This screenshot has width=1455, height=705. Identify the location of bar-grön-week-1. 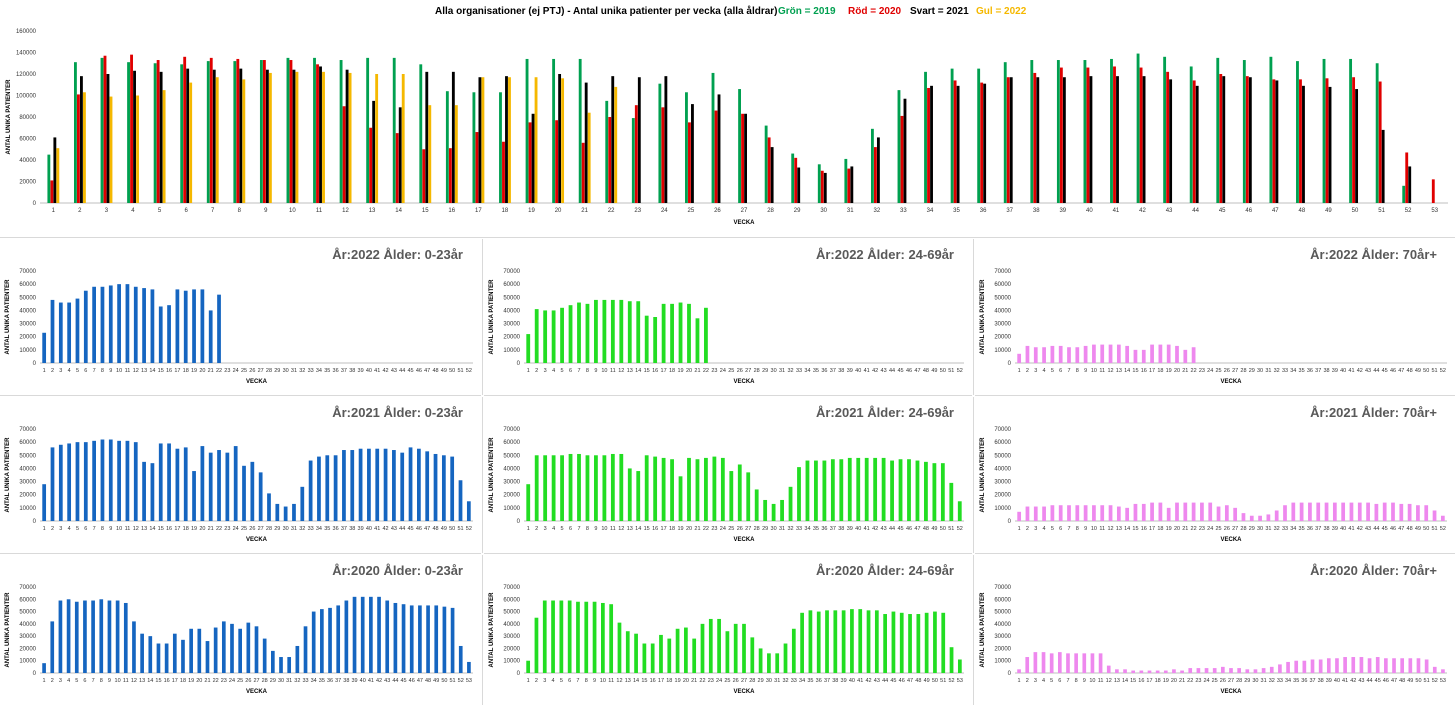
(49, 178).